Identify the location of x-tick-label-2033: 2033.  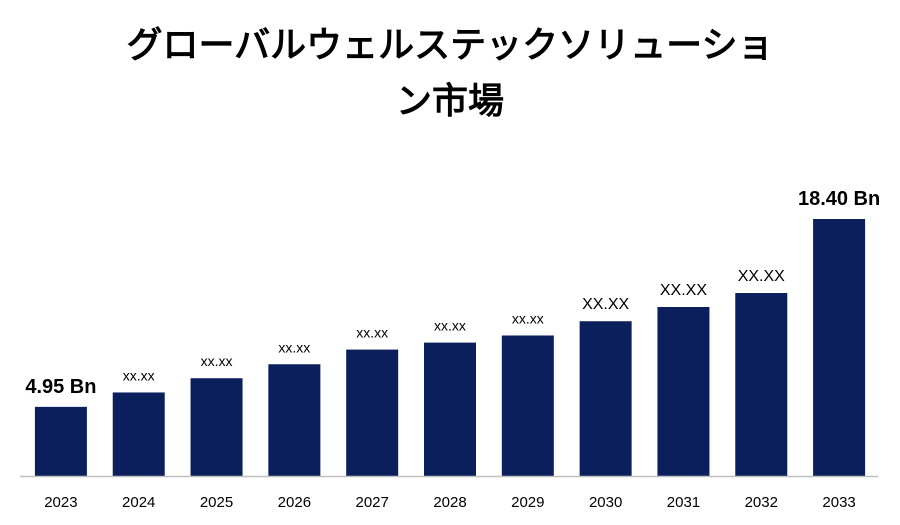
(838, 502).